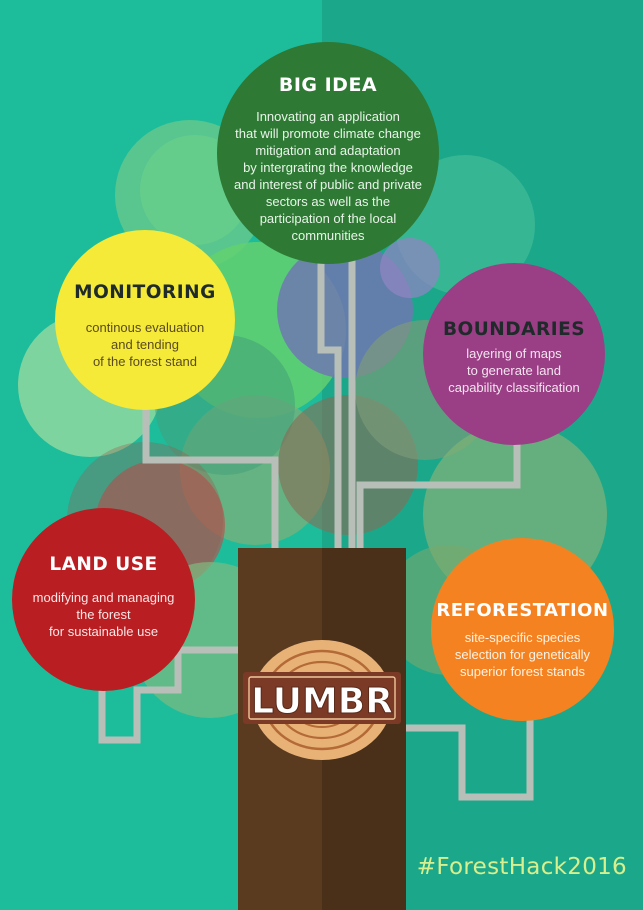 This screenshot has height=910, width=643. Describe the element at coordinates (521, 867) in the screenshot. I see `hashtag-label: #ForestHack2016` at that location.